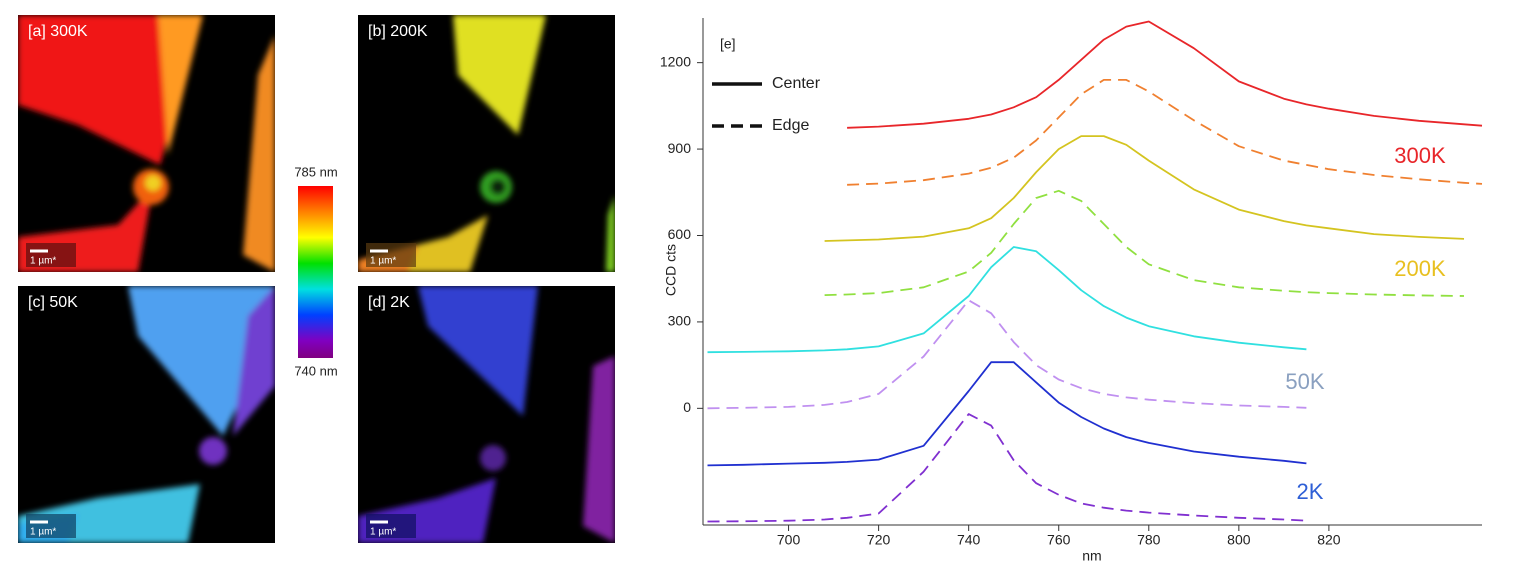 This screenshot has width=1523, height=581. I want to click on map-panel: [c] 50K 1 µm*, so click(146, 414).